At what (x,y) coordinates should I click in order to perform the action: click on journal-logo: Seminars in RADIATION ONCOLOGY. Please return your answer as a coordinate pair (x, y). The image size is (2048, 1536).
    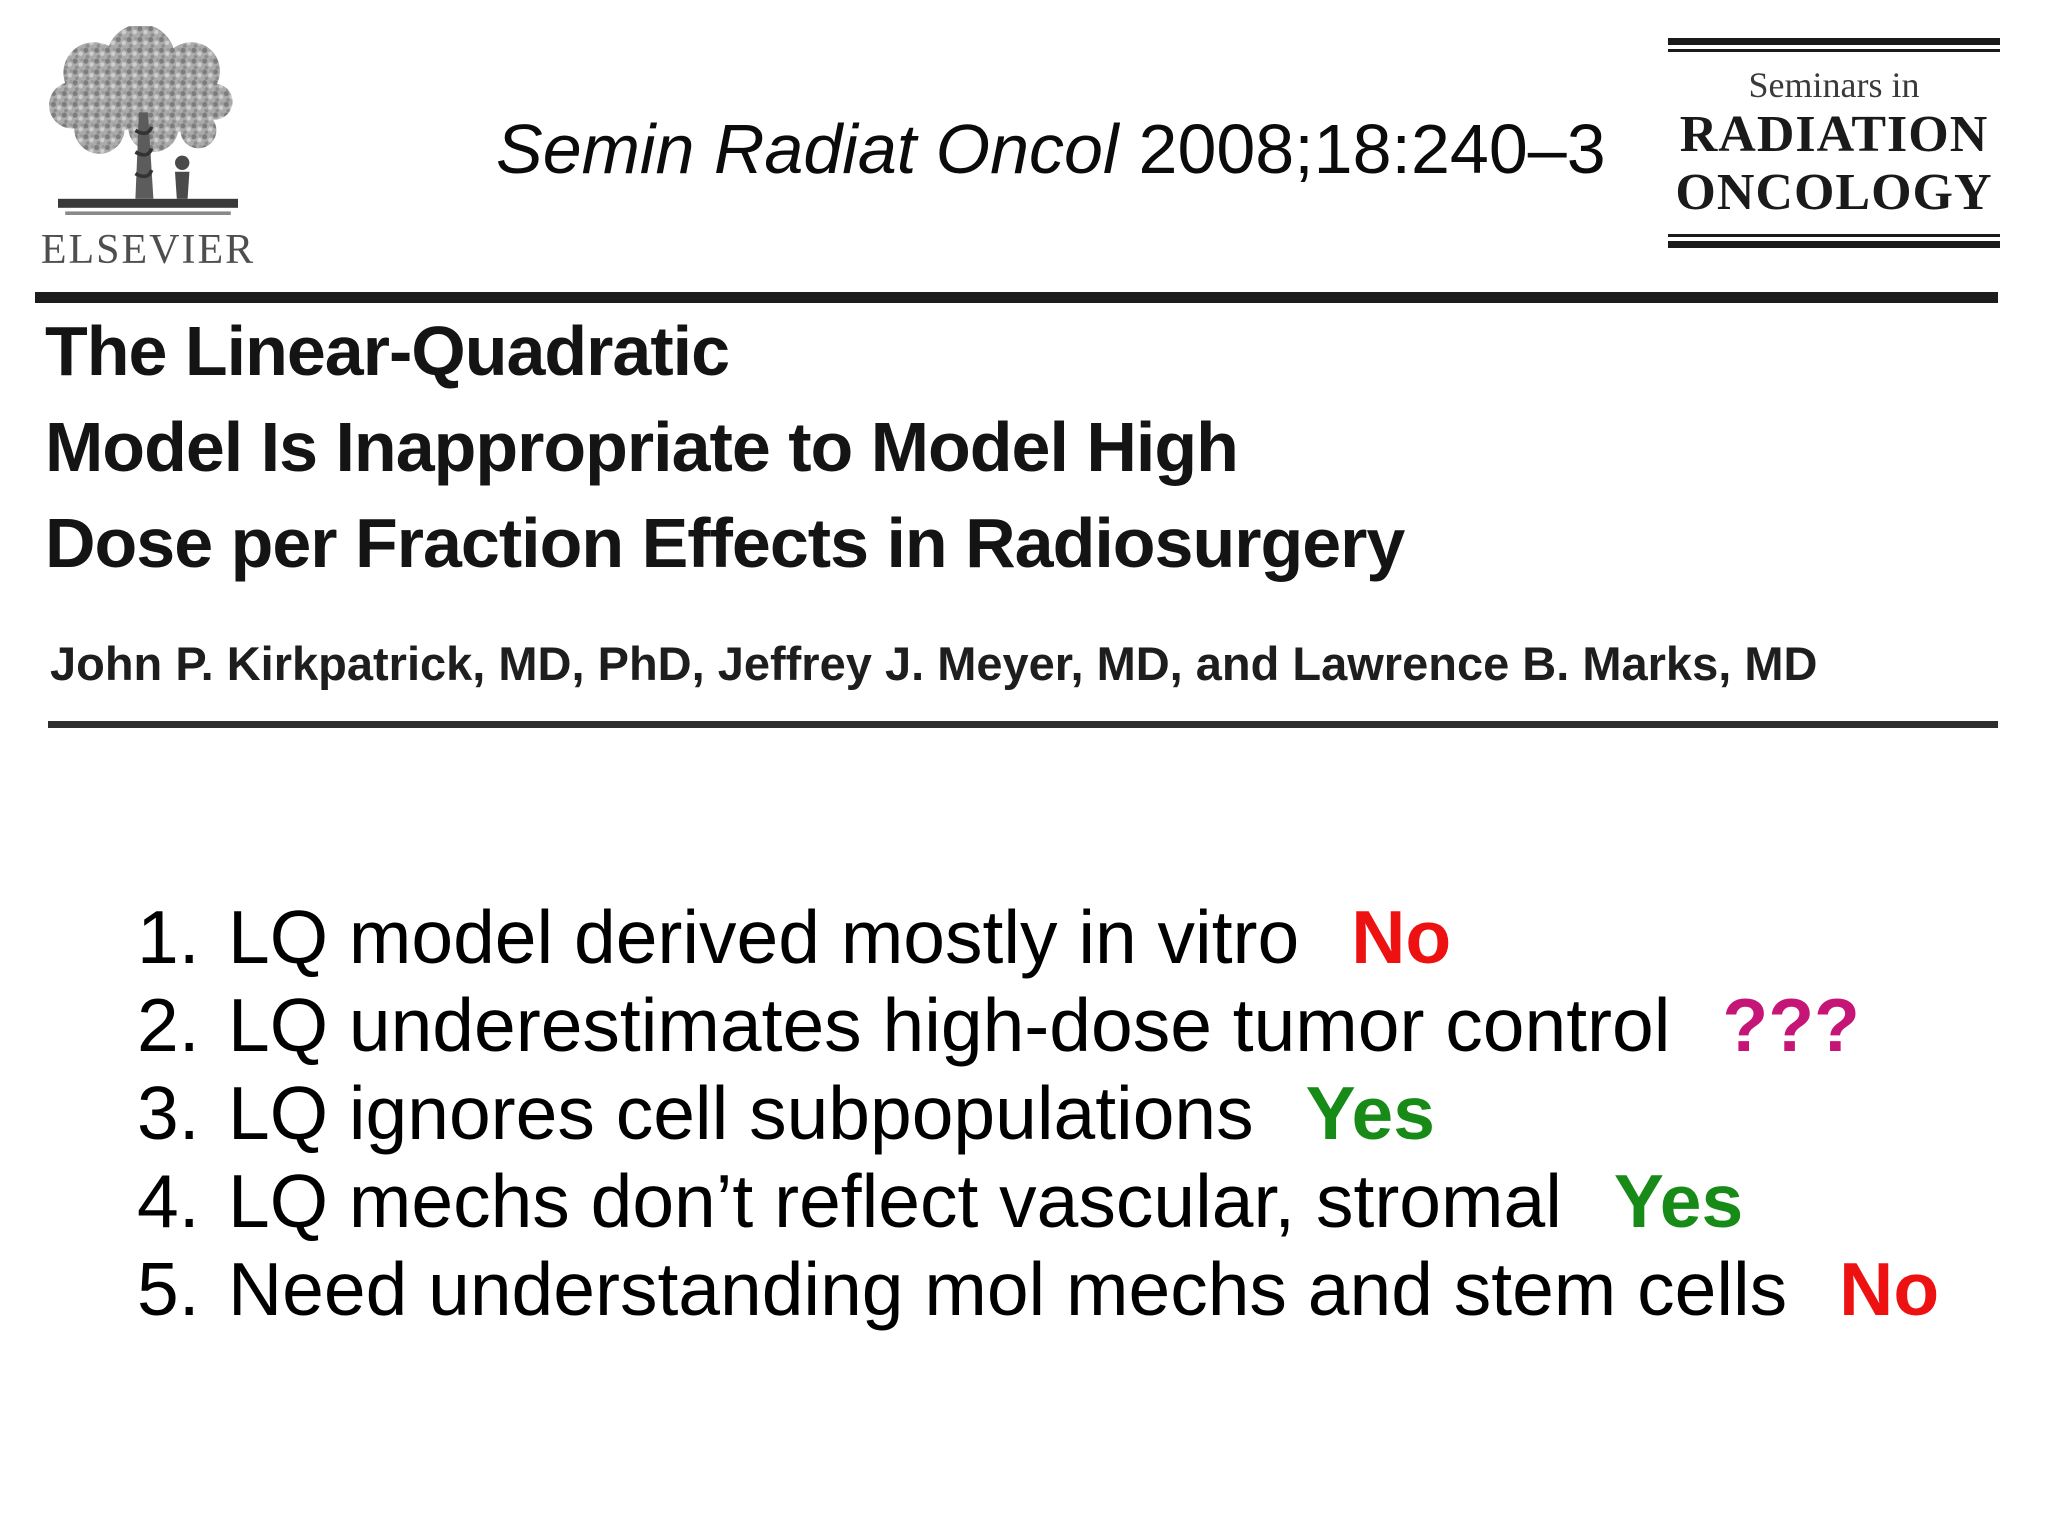
    Looking at the image, I should click on (1834, 143).